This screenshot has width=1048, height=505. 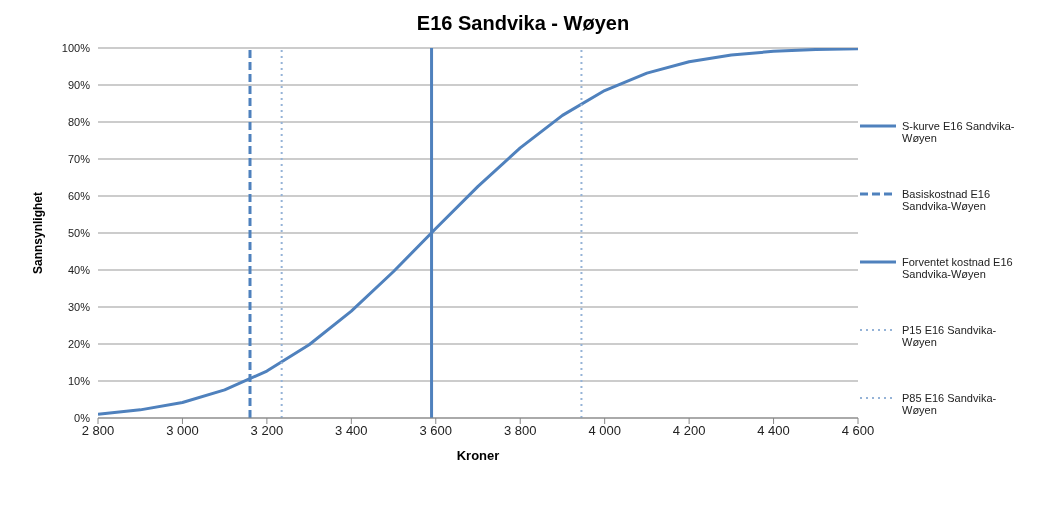 What do you see at coordinates (79, 121) in the screenshot?
I see `y-tick-label: 80%` at bounding box center [79, 121].